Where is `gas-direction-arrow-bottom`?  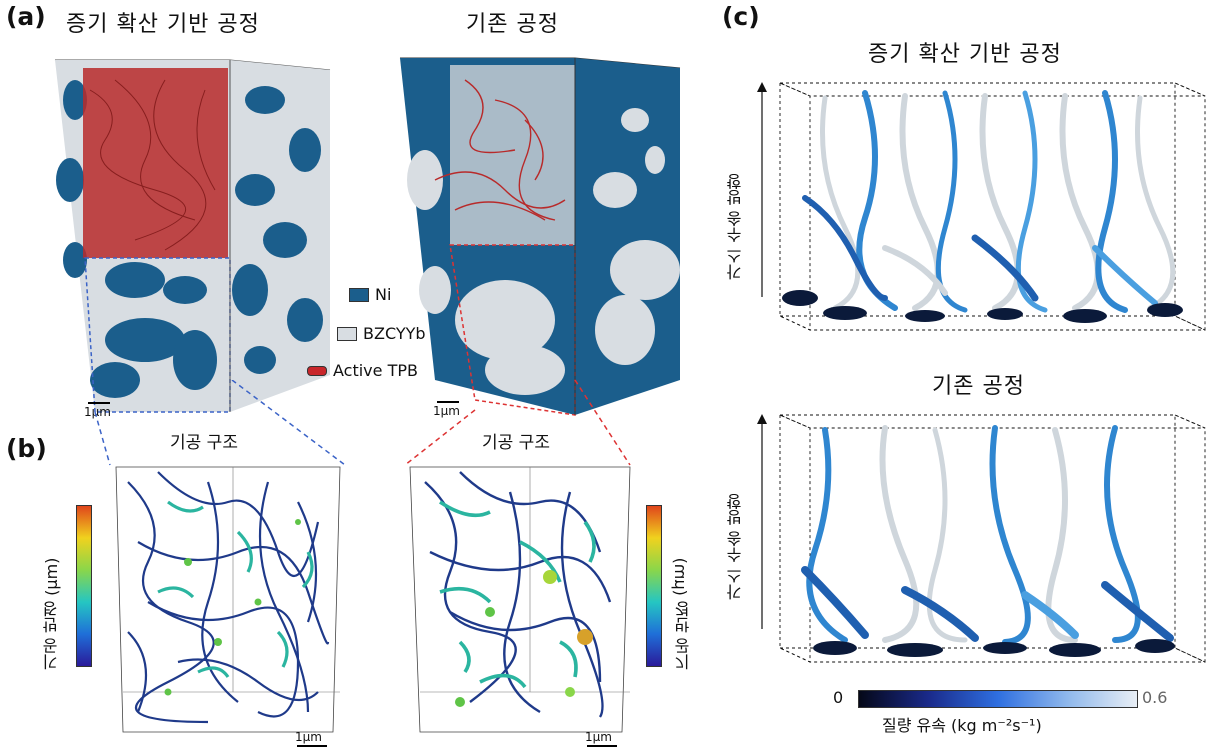
gas-direction-arrow-bottom is located at coordinates (762, 521).